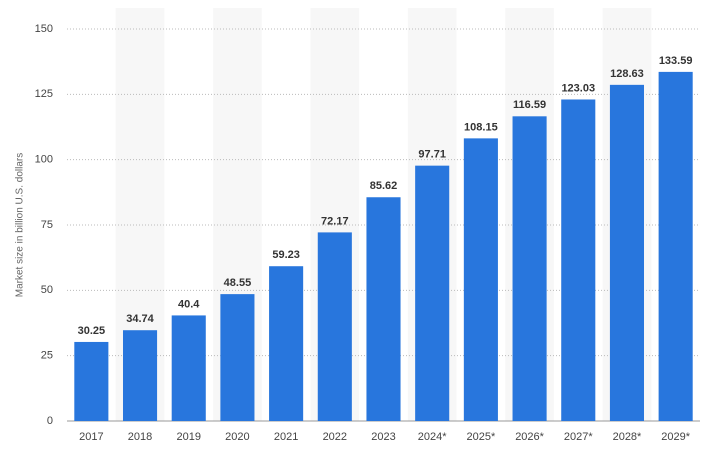 This screenshot has height=462, width=713. What do you see at coordinates (627, 437) in the screenshot?
I see `x-tick-label: 2028*` at bounding box center [627, 437].